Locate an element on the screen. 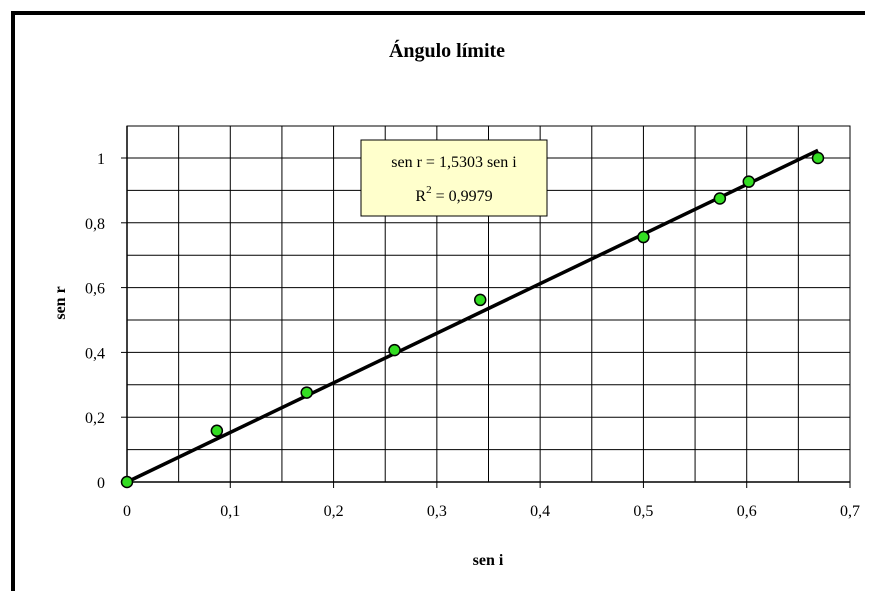  x-tick-label: 0,7 is located at coordinates (850, 511).